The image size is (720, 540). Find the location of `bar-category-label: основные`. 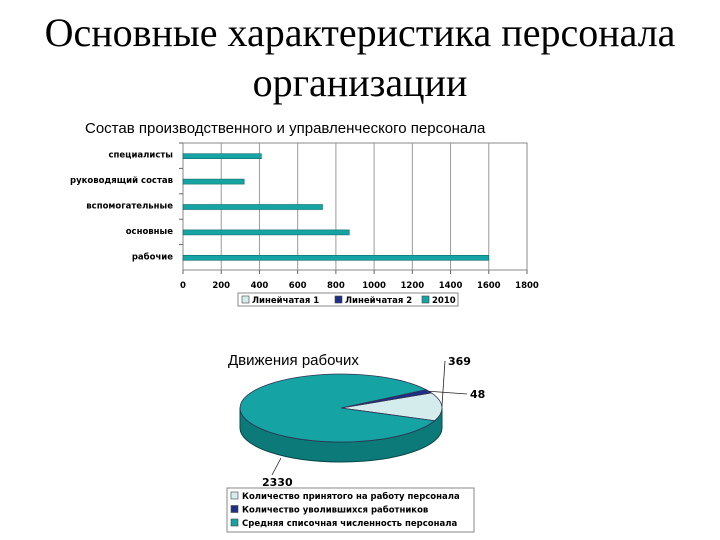

bar-category-label: основные is located at coordinates (150, 232).